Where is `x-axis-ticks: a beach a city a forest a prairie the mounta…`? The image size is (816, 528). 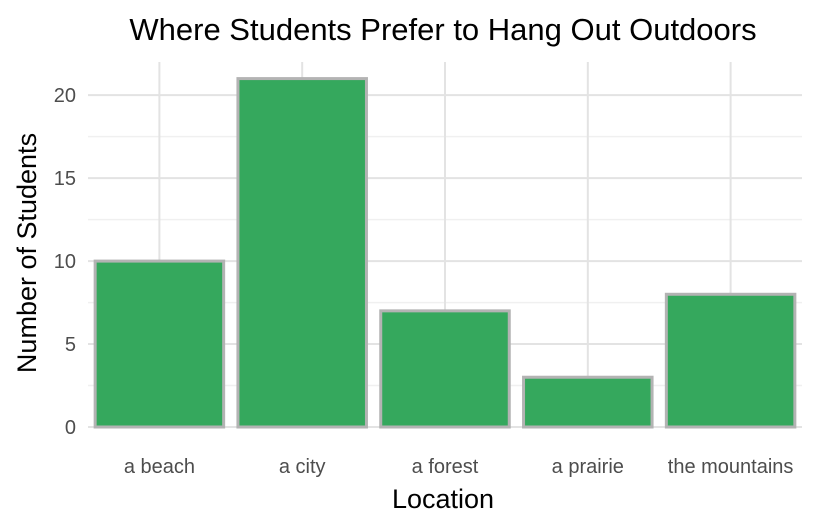
x-axis-ticks: a beach a city a forest a prairie the mounta… is located at coordinates (459, 467).